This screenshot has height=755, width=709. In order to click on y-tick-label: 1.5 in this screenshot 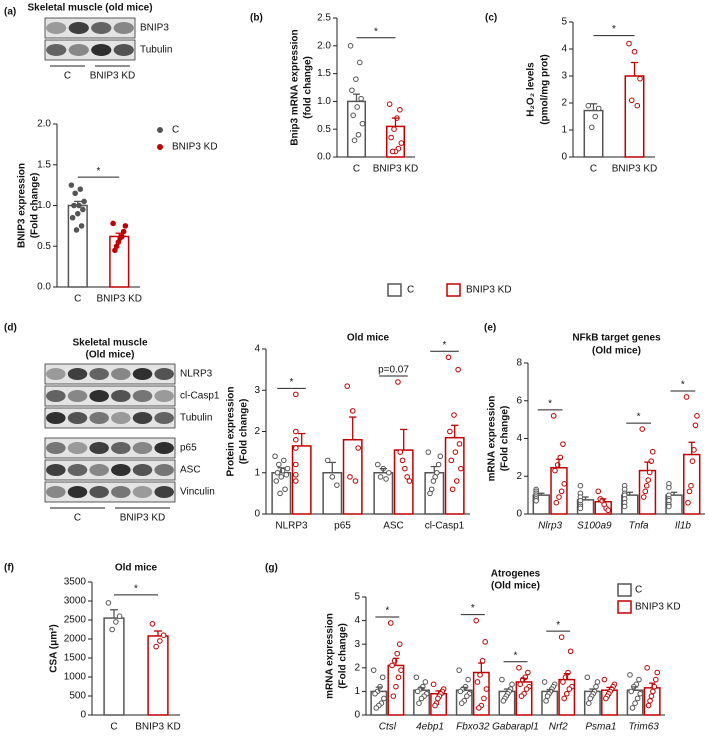, I will do `click(44, 164)`.